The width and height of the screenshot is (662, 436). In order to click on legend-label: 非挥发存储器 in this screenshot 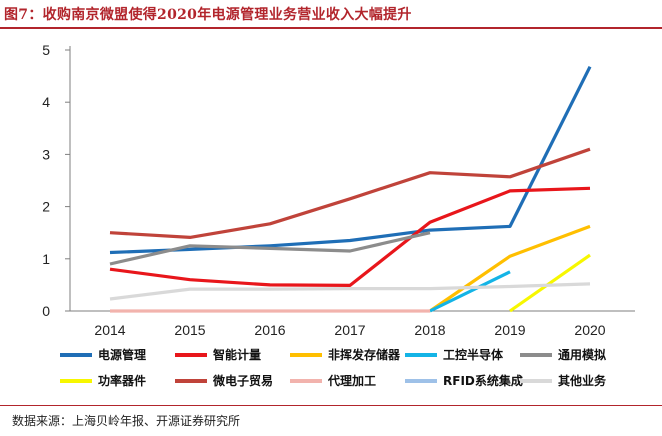, I will do `click(364, 354)`.